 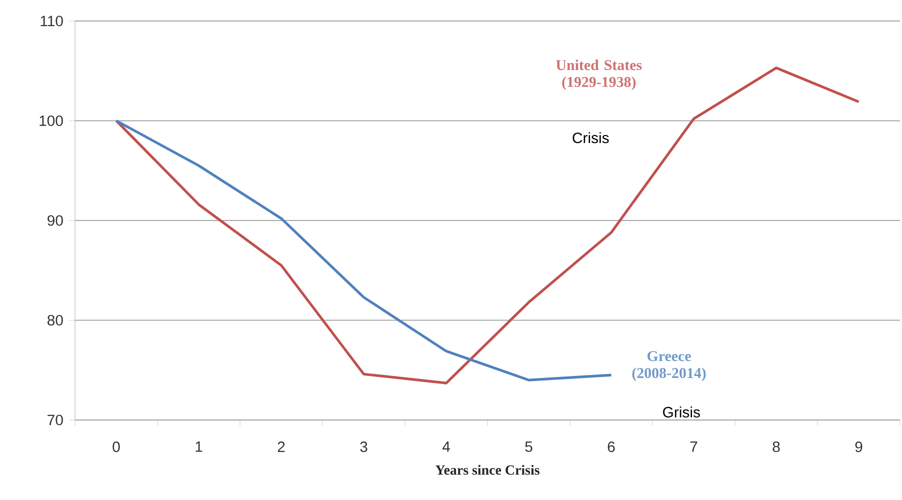 I want to click on text: United States (1929-1938), so click(x=599, y=75).